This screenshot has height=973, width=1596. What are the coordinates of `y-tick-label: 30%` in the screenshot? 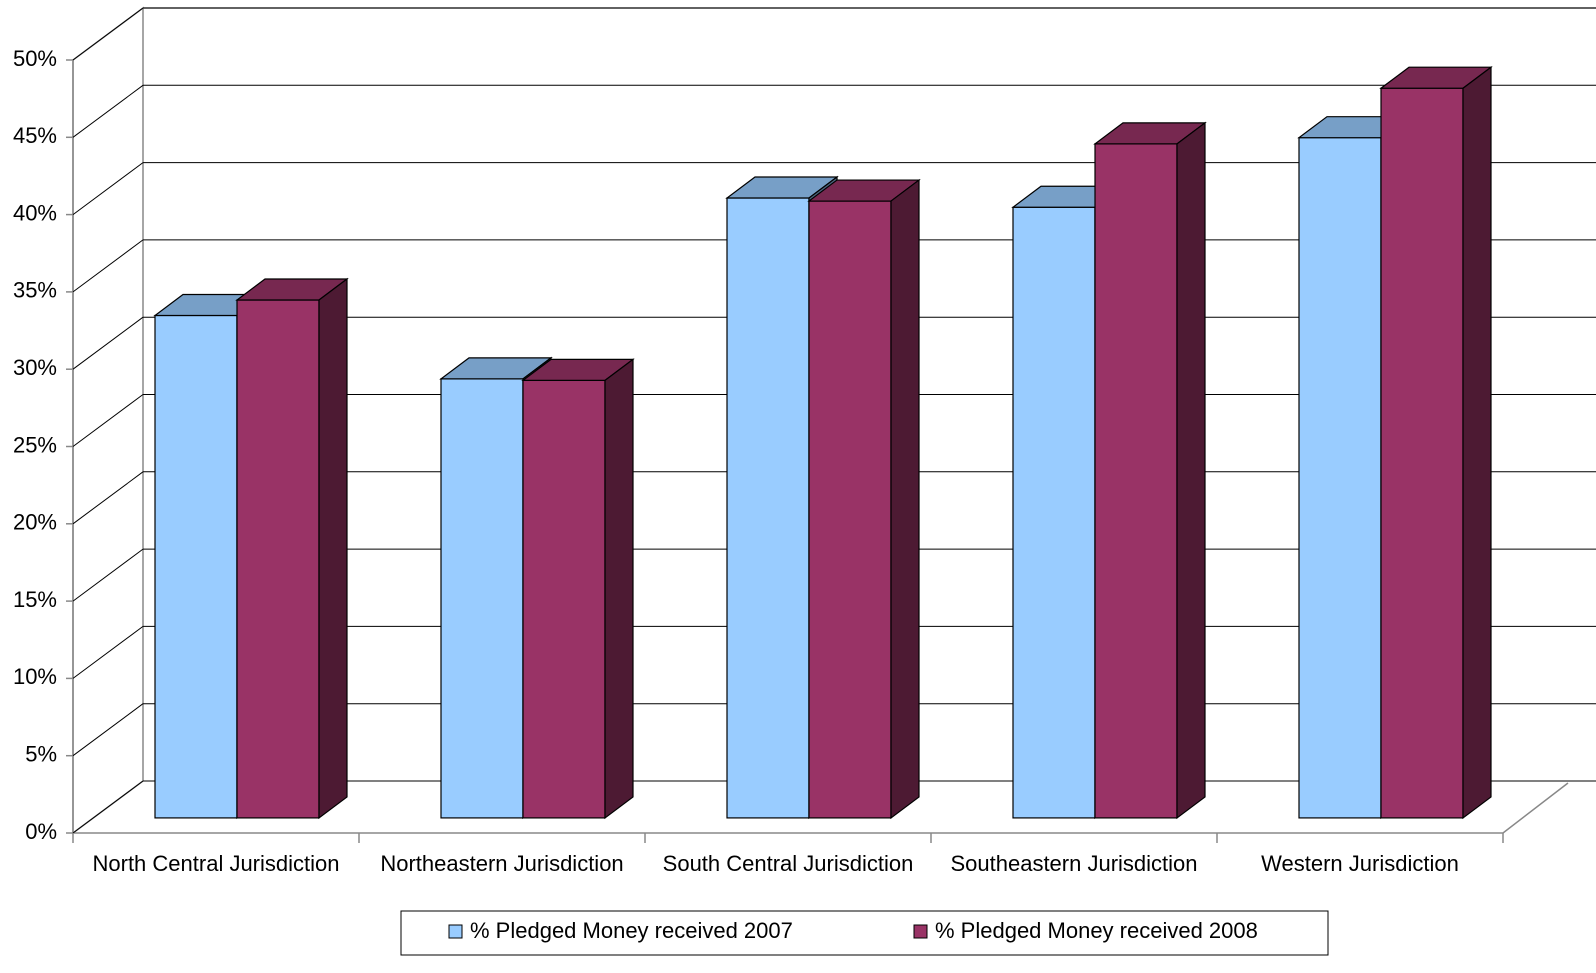 It's located at (35, 367).